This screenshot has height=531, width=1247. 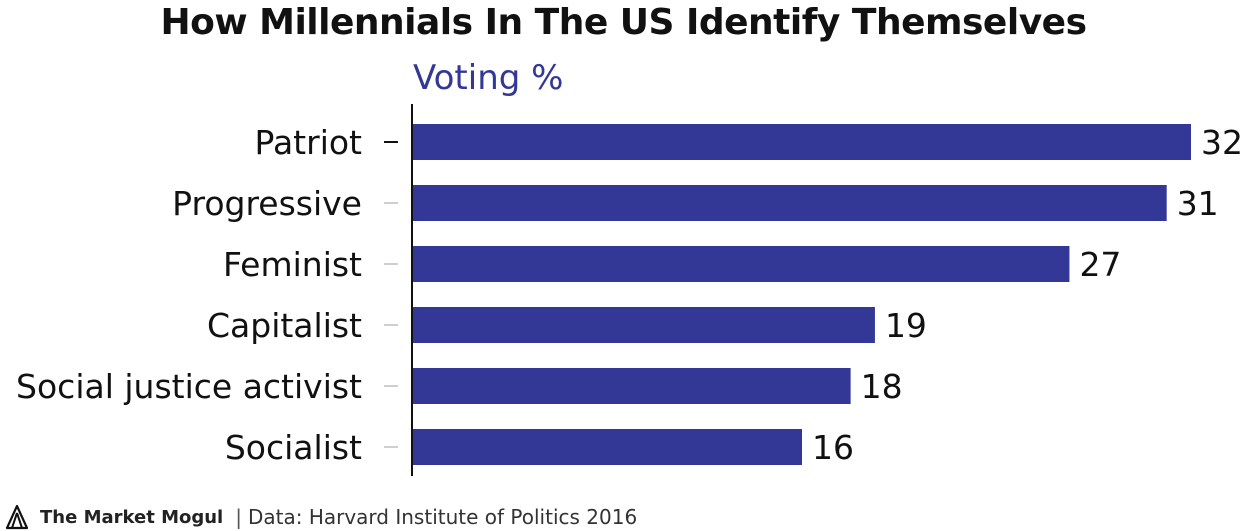 I want to click on market-mogul-logo-icon, so click(x=17, y=517).